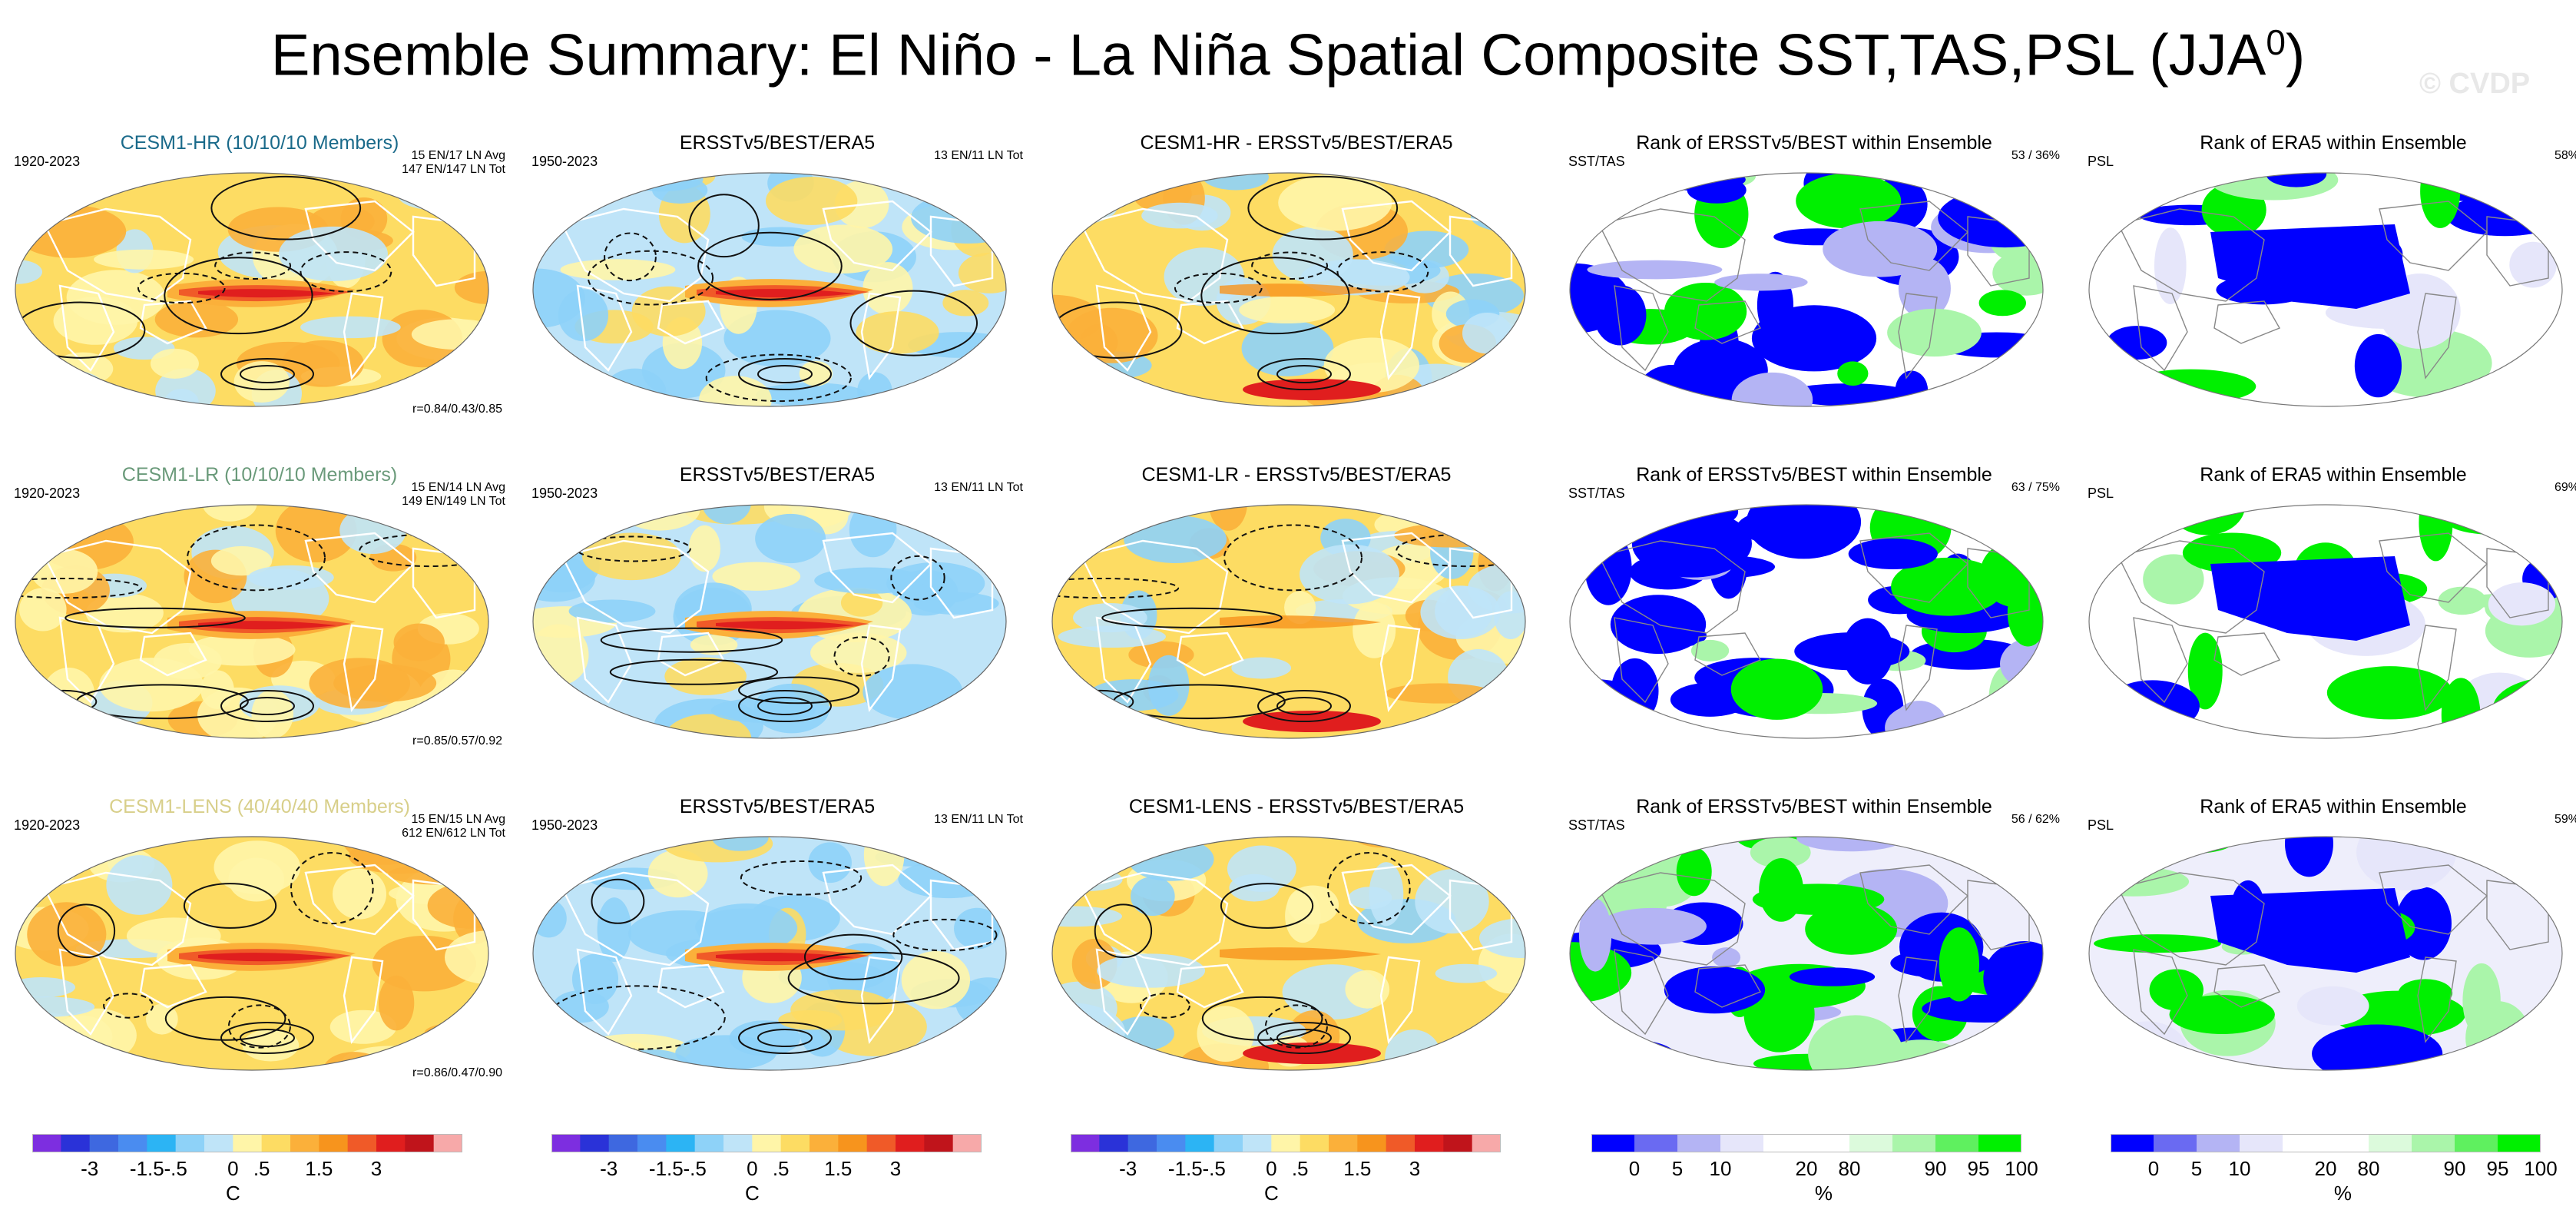 This screenshot has width=2576, height=1220. Describe the element at coordinates (2036, 819) in the screenshot. I see `rank-percent: 56 / 62%` at that location.